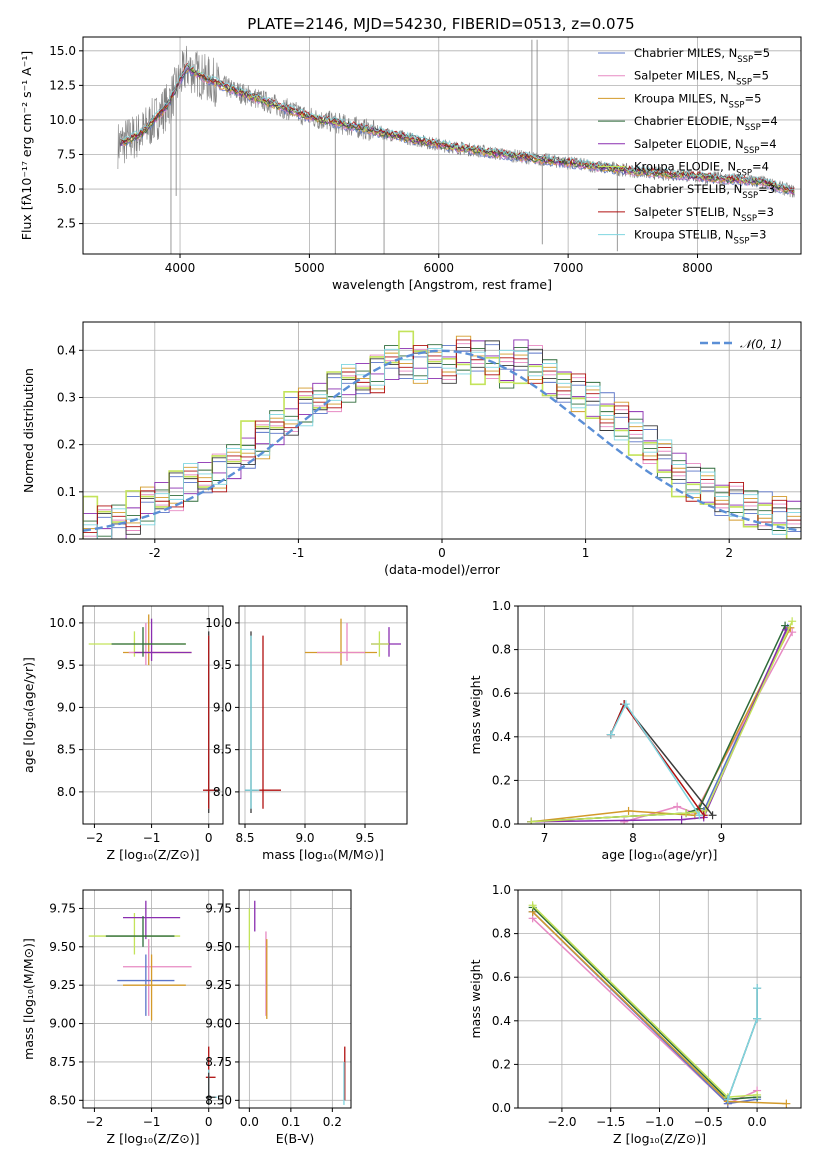 This screenshot has width=819, height=1170. What do you see at coordinates (66, 539) in the screenshot?
I see `residuals-ytick-label: 0.0` at bounding box center [66, 539].